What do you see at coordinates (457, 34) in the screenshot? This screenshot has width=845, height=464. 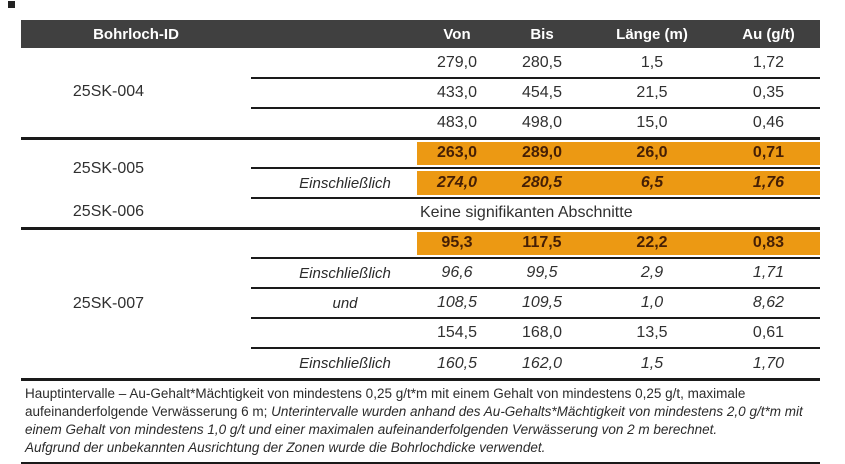 I see `col-header-von: Von` at bounding box center [457, 34].